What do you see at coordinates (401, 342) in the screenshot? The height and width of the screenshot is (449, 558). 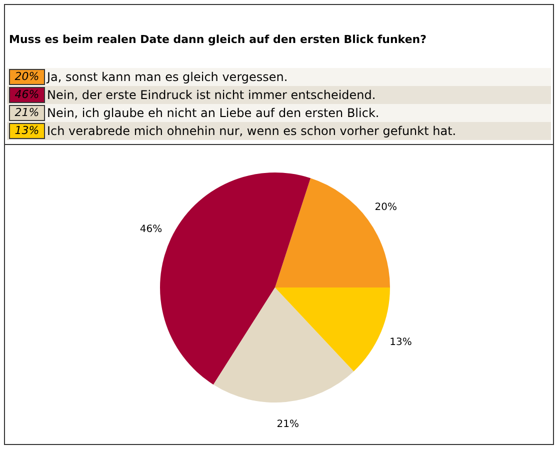 I see `data-label: 13%` at bounding box center [401, 342].